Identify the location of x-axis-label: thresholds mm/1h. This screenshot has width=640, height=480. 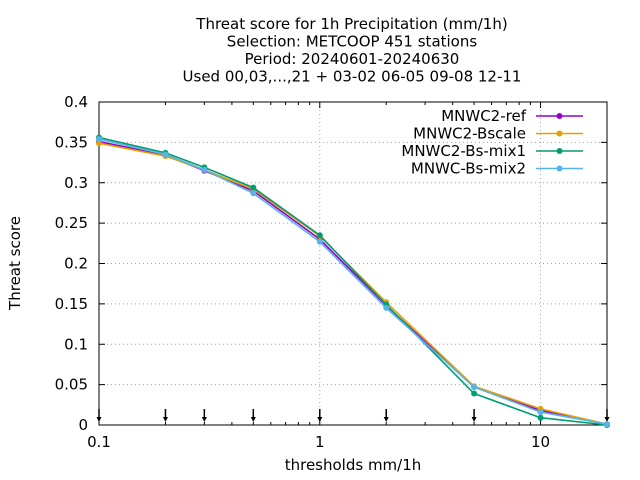
(353, 465).